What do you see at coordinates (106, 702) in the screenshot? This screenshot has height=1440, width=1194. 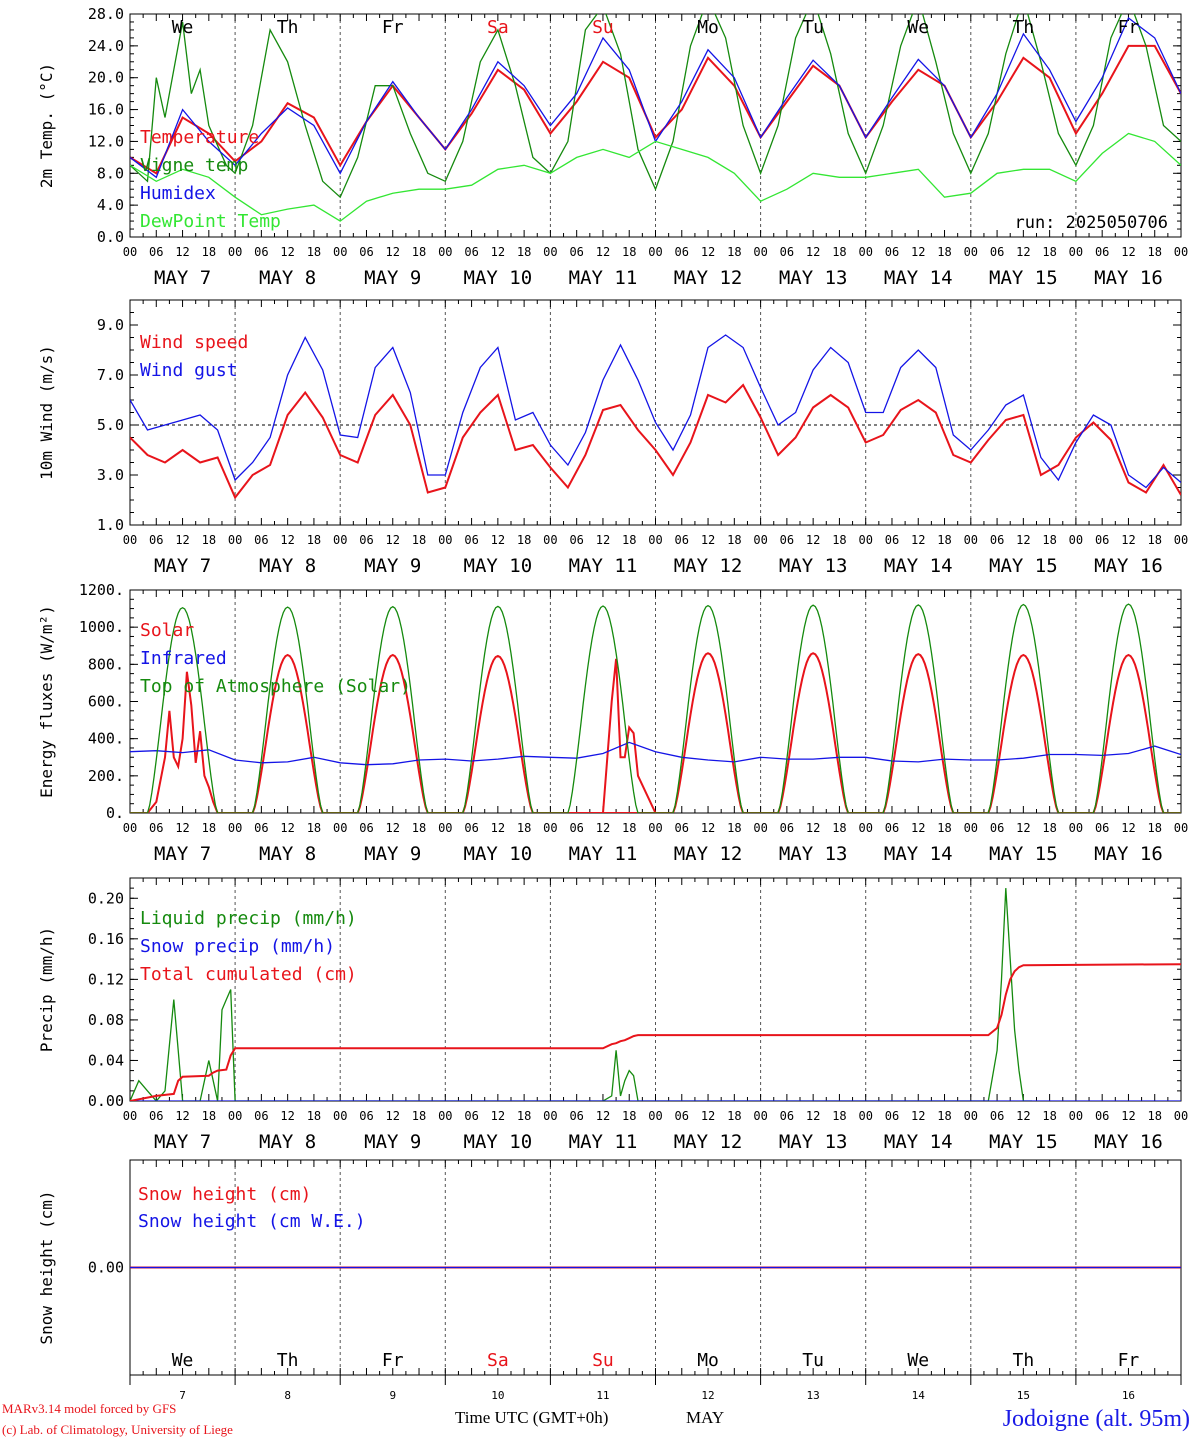 I see `y-tick-label: 600.` at bounding box center [106, 702].